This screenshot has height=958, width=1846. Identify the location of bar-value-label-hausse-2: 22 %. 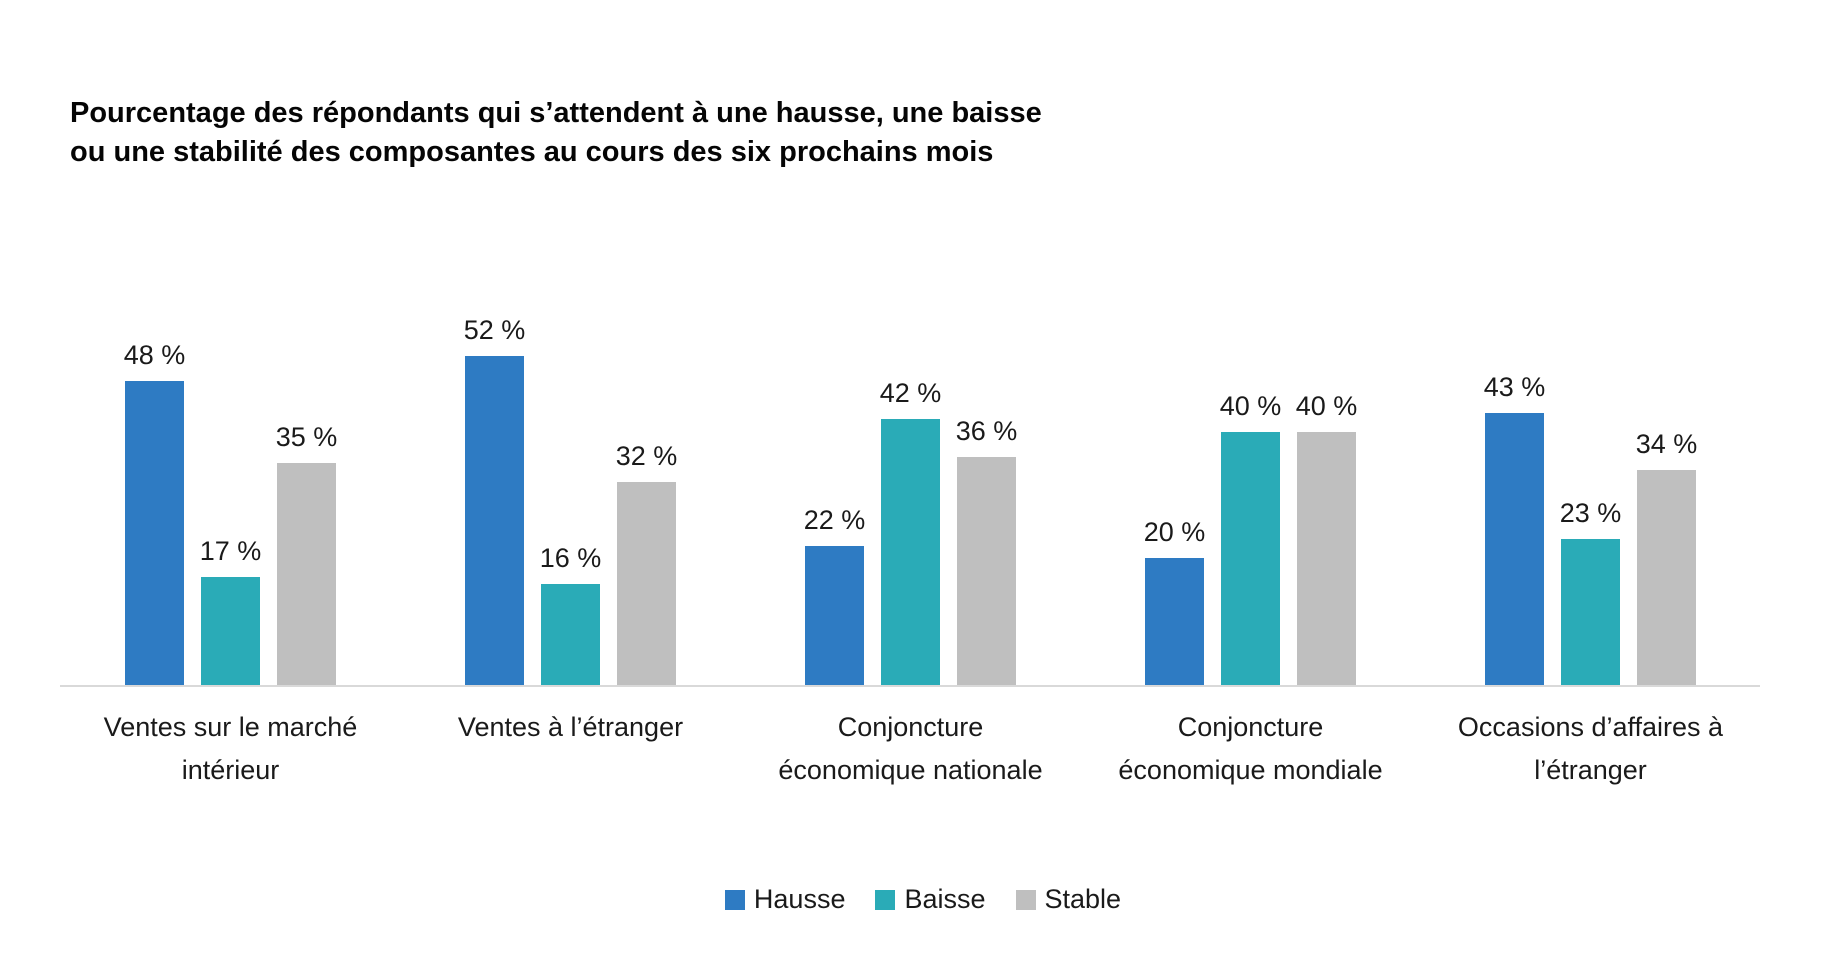
(834, 520).